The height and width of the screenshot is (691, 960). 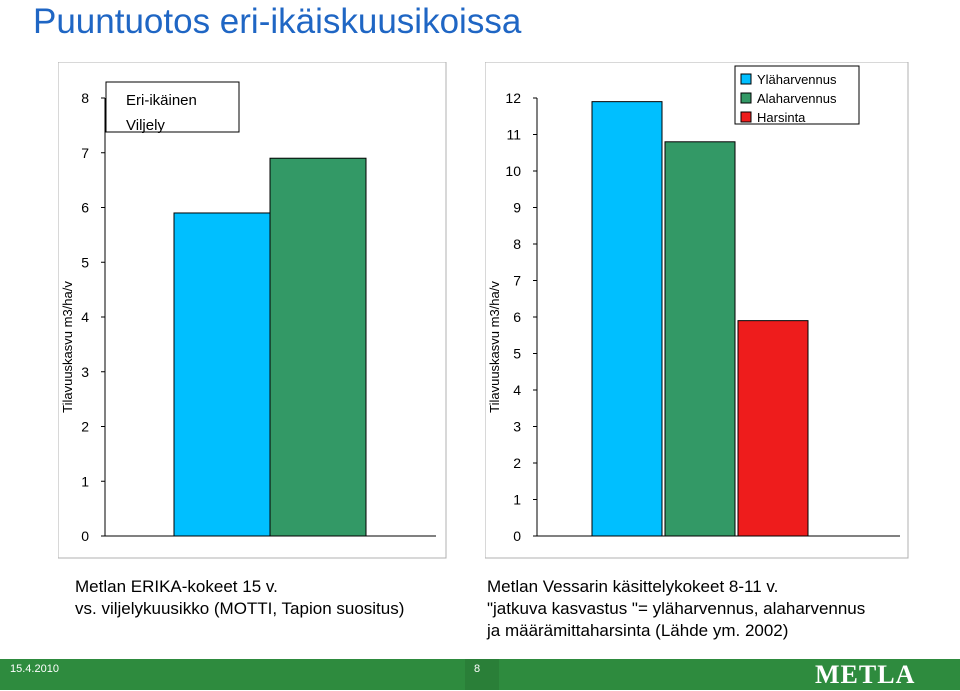 I want to click on page-title: Puuntuotos eri-ikäiskuusikoissa, so click(x=277, y=21).